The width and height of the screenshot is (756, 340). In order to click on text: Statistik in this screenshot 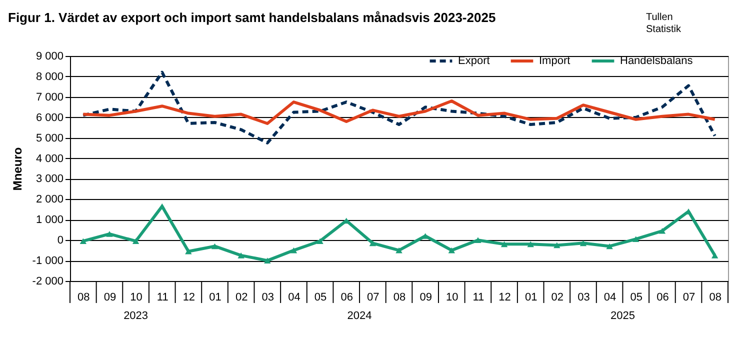, I will do `click(664, 29)`.